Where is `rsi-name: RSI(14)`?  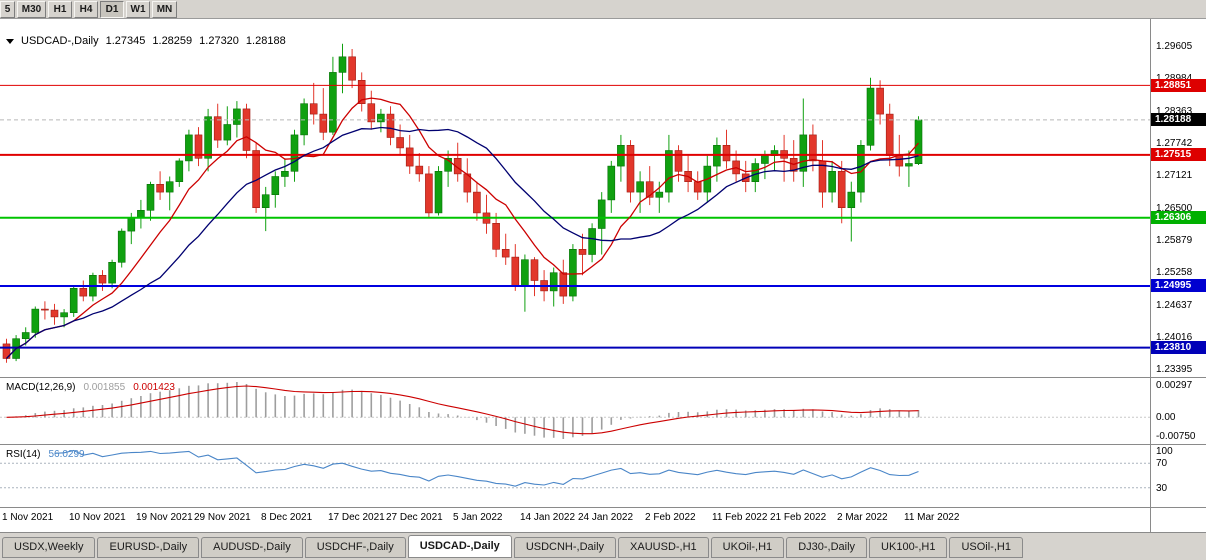 rsi-name: RSI(14) is located at coordinates (23, 454).